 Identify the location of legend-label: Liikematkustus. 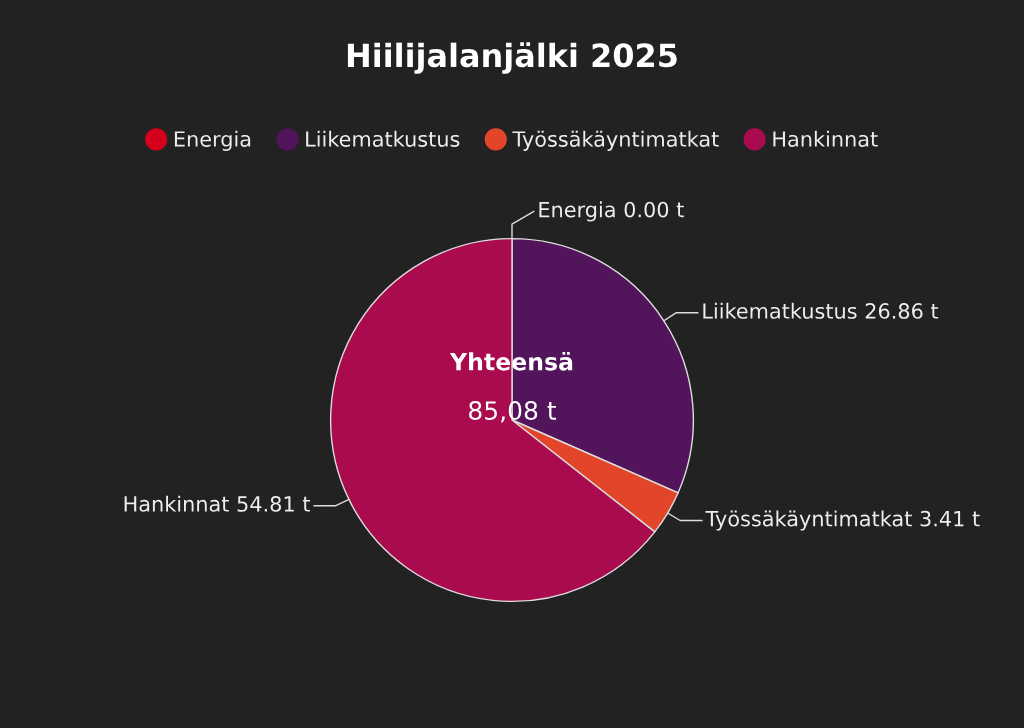
(383, 138).